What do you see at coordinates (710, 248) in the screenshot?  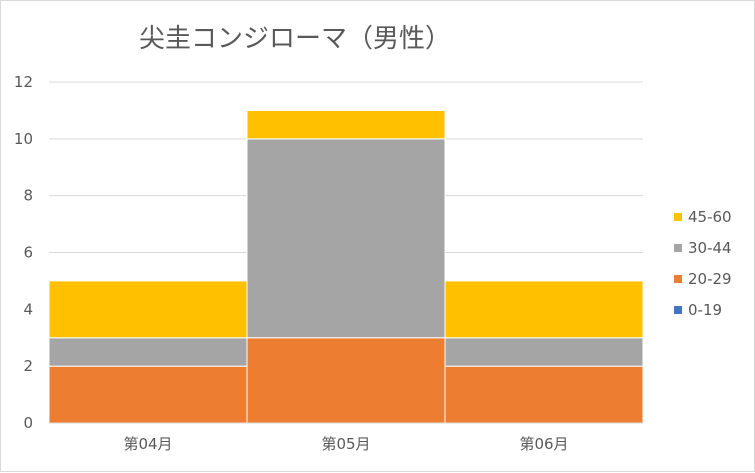 I see `legend-label: 30-44` at bounding box center [710, 248].